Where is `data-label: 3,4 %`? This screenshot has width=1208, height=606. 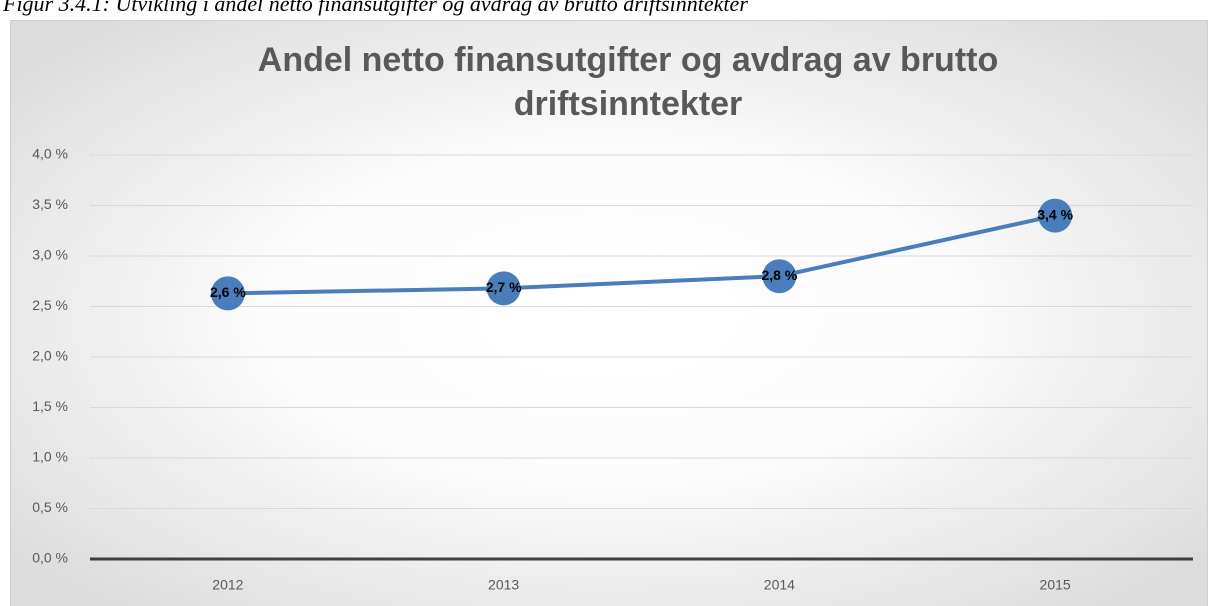
data-label: 3,4 % is located at coordinates (1055, 214).